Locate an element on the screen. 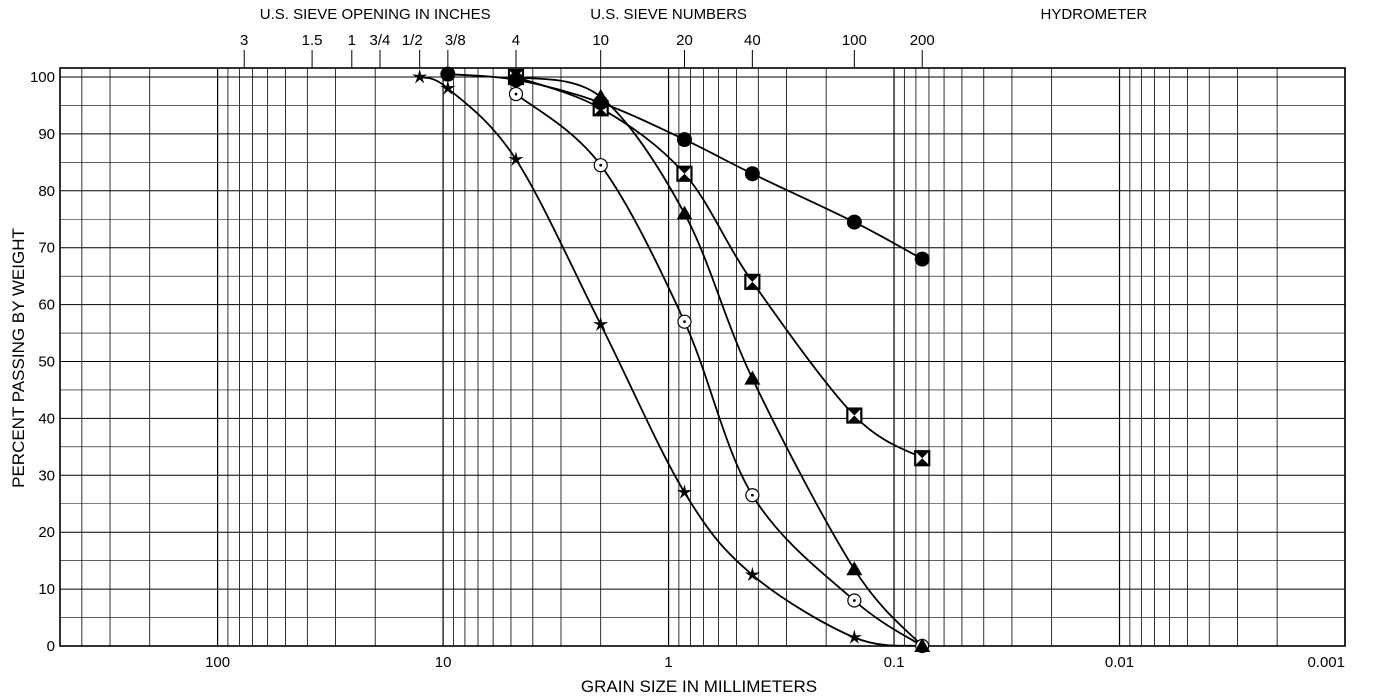 The image size is (1387, 698). sieve-tick-label: 100 is located at coordinates (854, 40).